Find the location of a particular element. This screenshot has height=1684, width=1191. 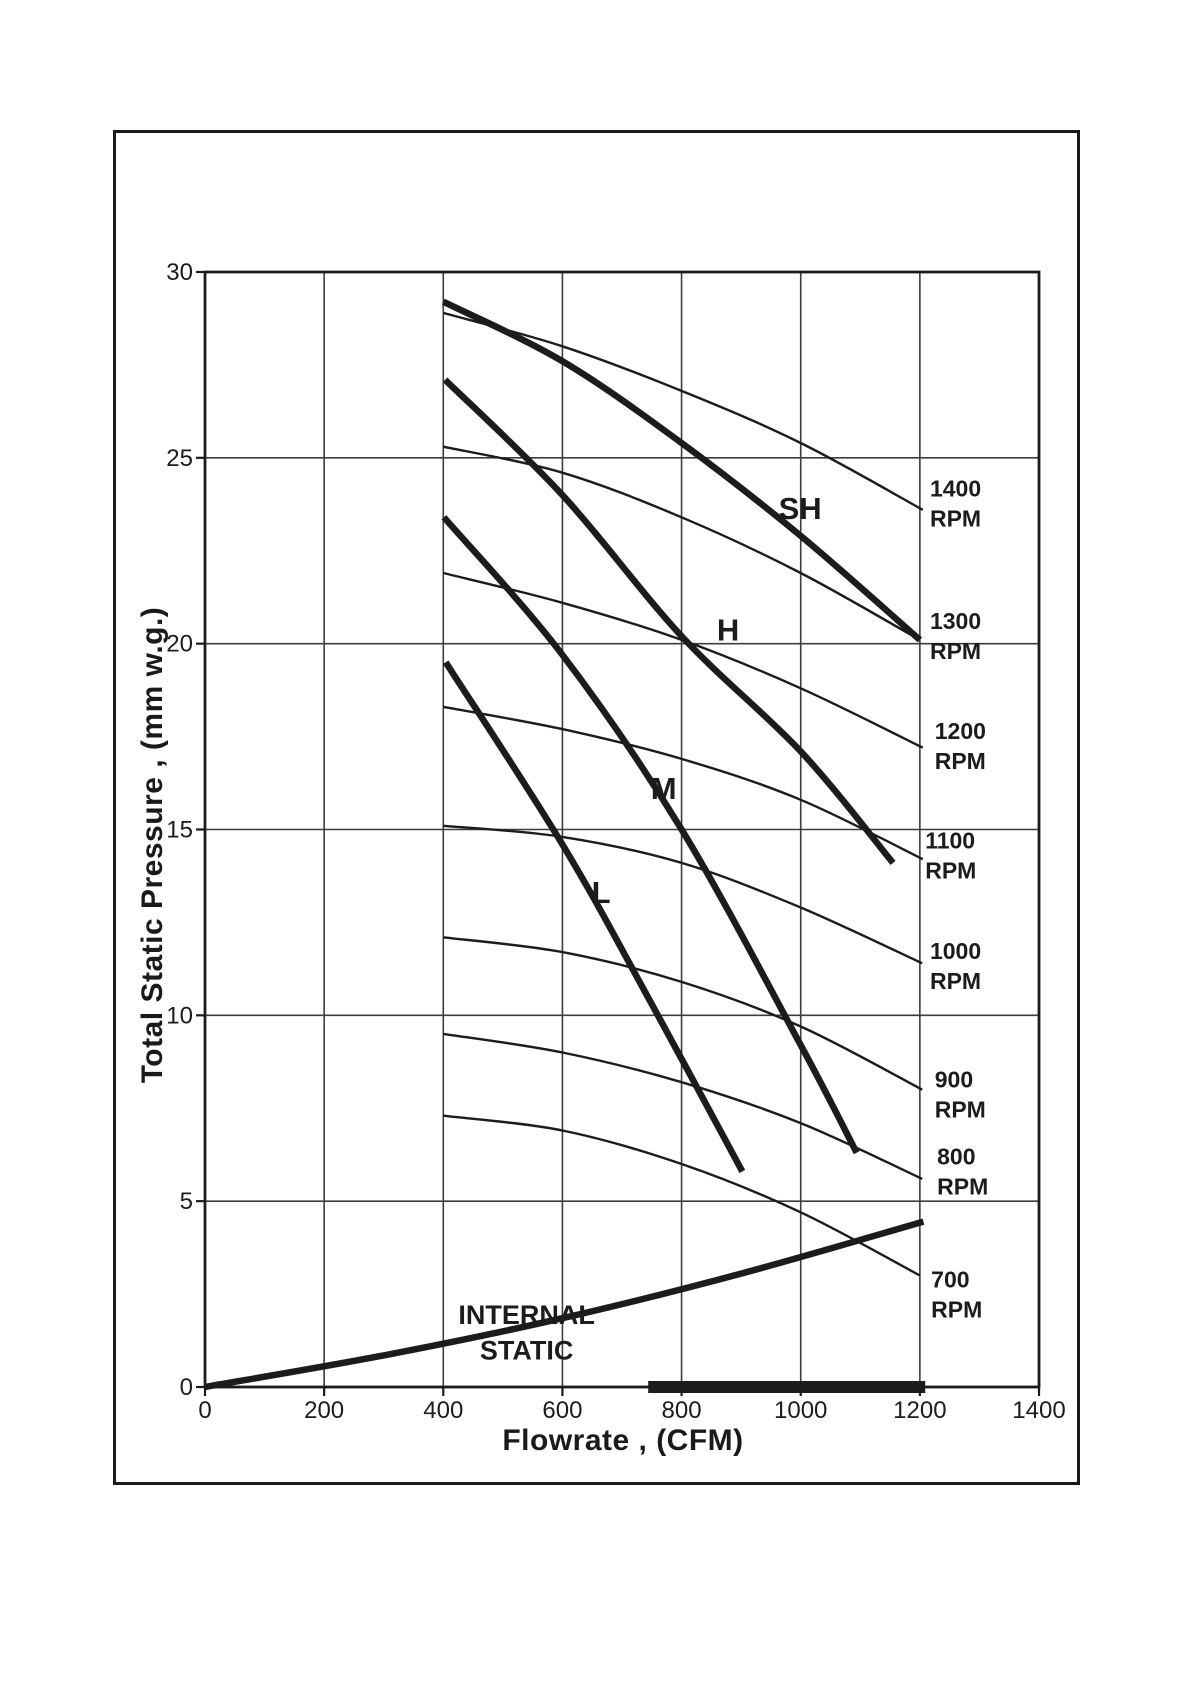

curve-sh is located at coordinates (682, 470).